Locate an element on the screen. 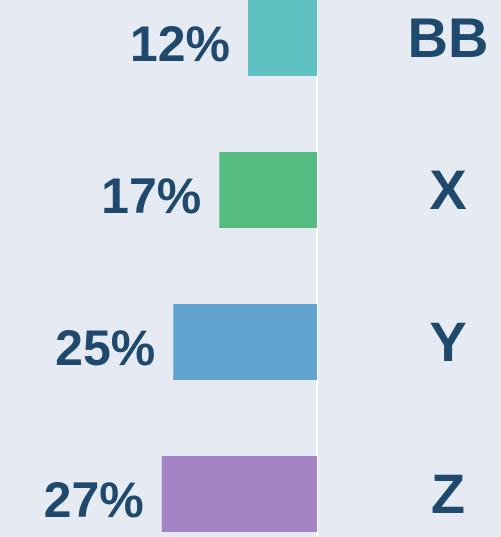 The height and width of the screenshot is (537, 501). category-label: X is located at coordinates (447, 189).